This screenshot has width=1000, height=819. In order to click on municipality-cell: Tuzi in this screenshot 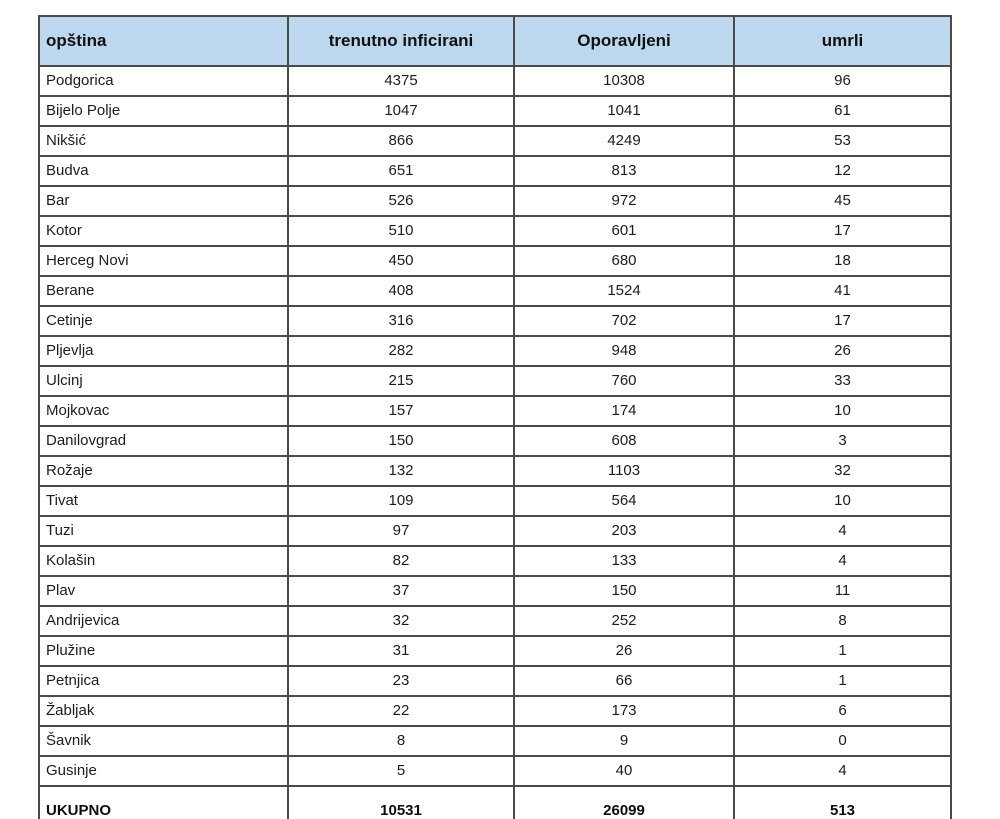, I will do `click(163, 531)`.